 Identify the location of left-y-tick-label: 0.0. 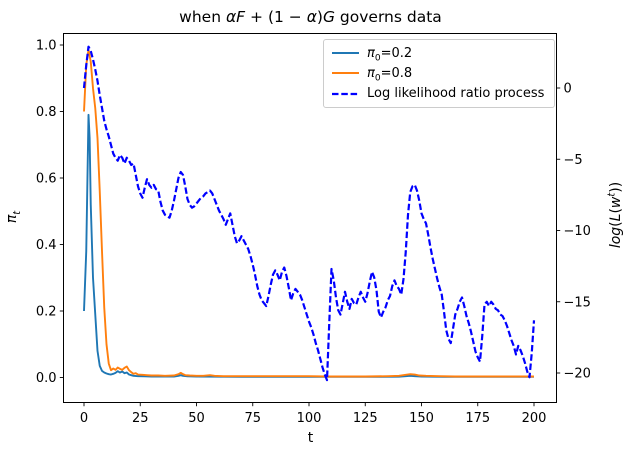
(46, 378).